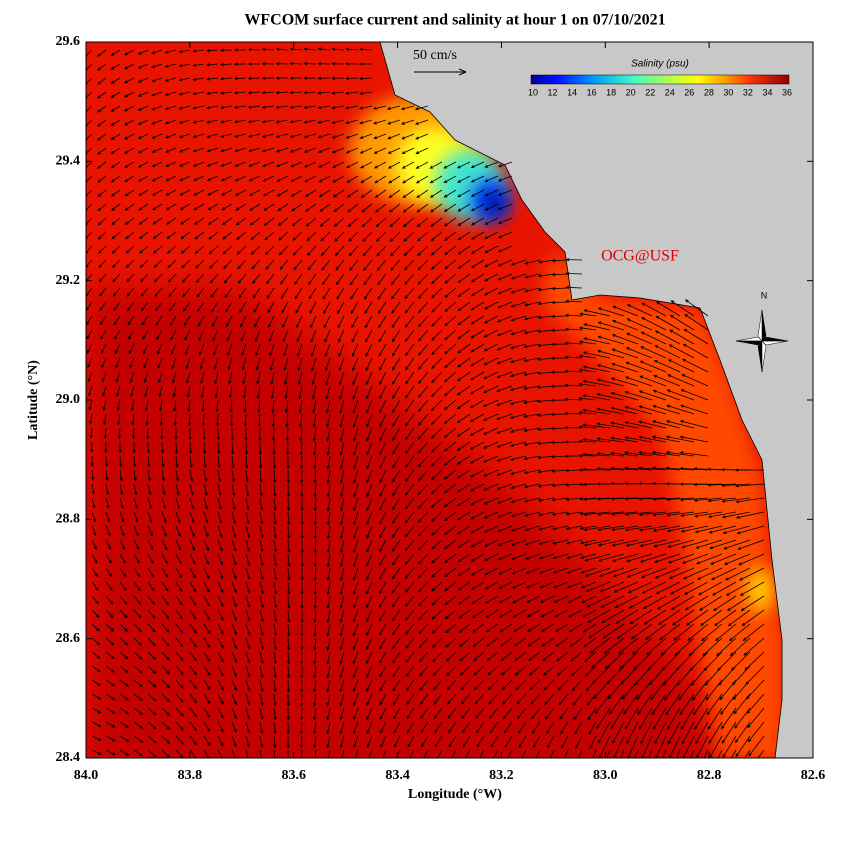 This screenshot has width=857, height=847. I want to click on x-tick-label: 84.0, so click(86, 775).